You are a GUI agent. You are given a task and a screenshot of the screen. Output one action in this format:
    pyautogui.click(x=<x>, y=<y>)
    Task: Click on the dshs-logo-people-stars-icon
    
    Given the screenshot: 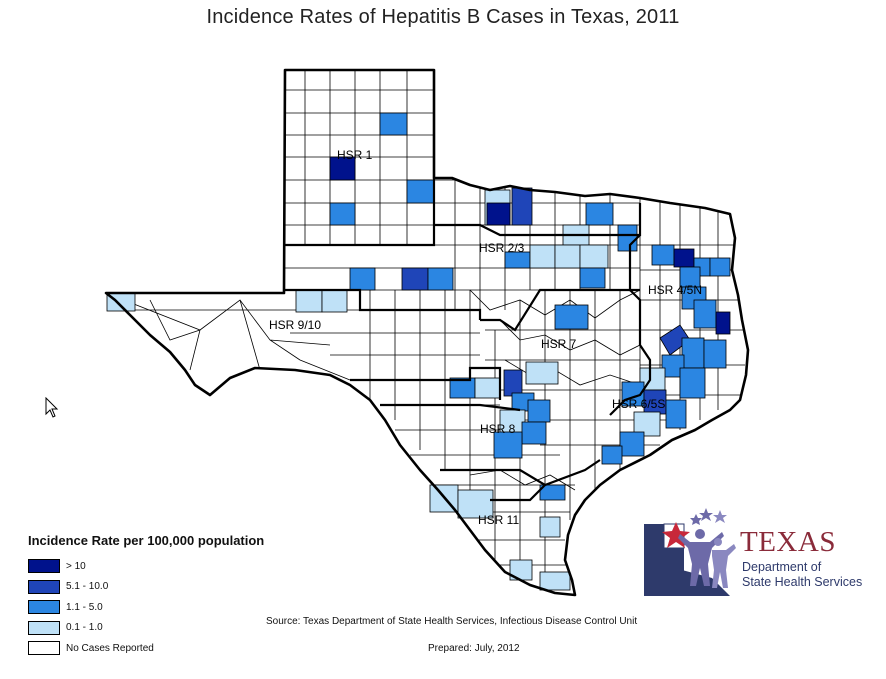 What is the action you would take?
    pyautogui.click(x=690, y=552)
    